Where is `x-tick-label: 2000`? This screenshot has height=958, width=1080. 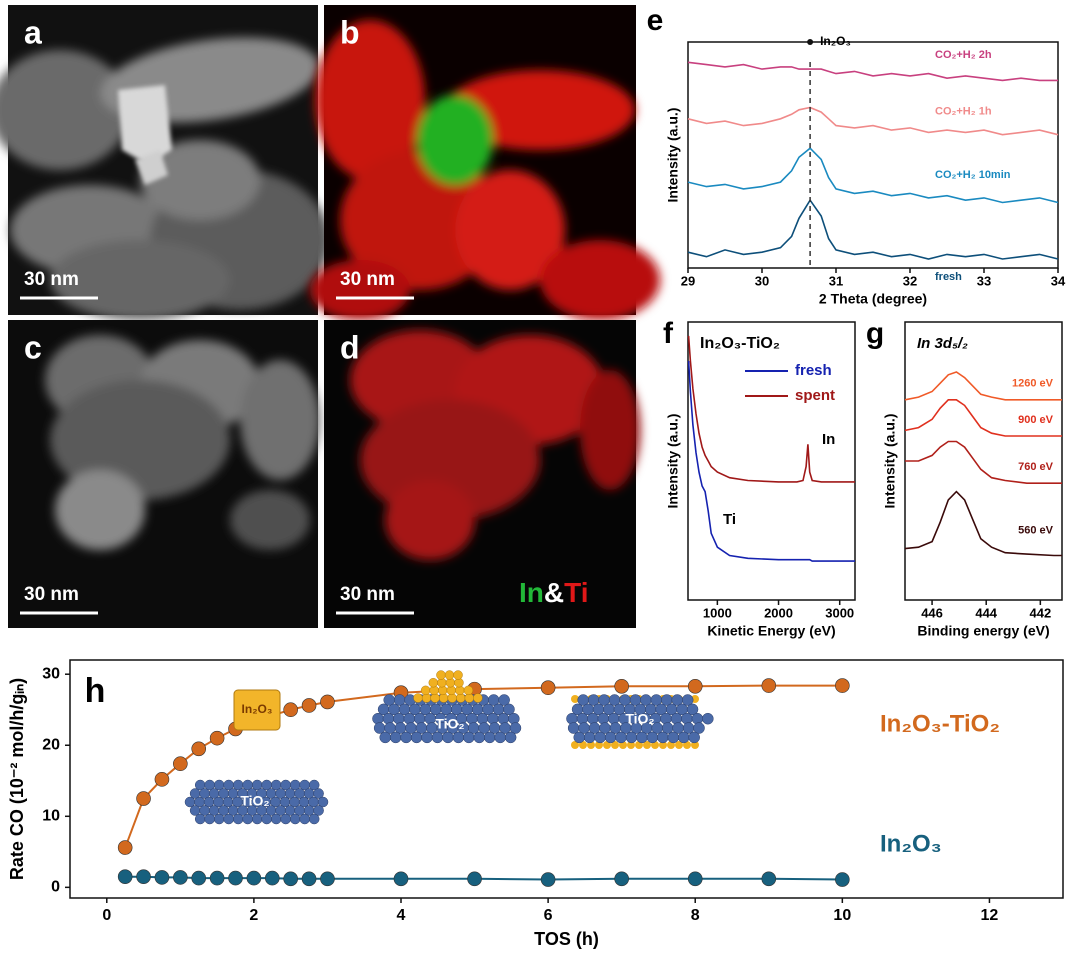
x-tick-label: 2000 is located at coordinates (778, 612).